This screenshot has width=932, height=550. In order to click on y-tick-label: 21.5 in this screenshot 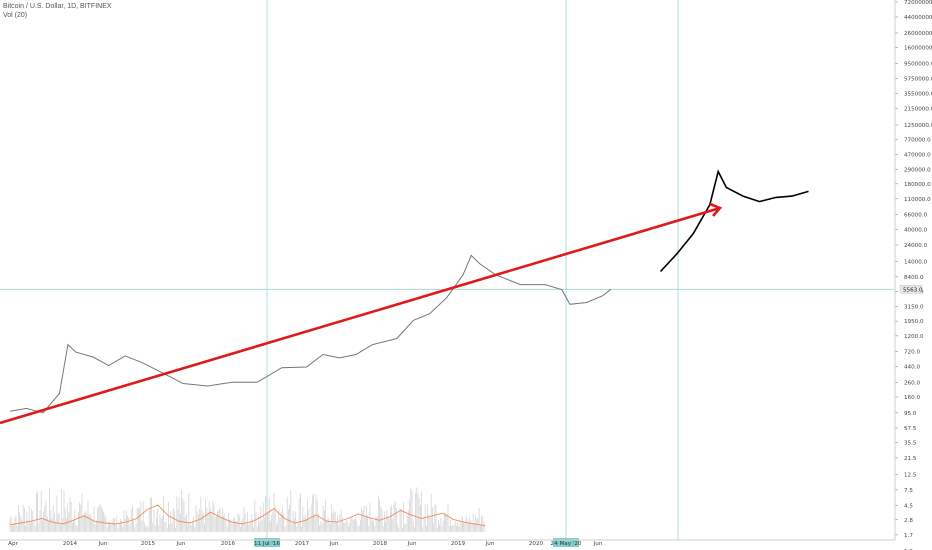, I will do `click(910, 459)`.